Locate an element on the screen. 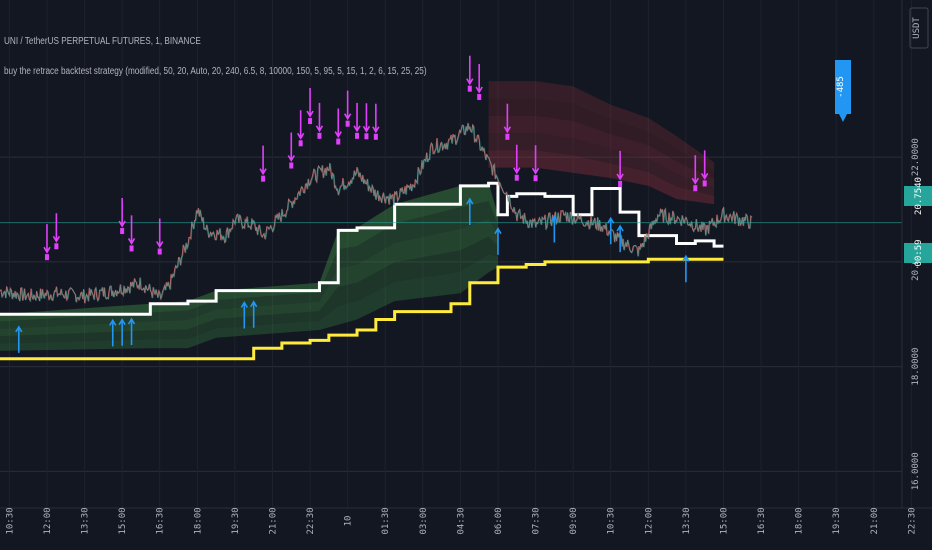  order-bubble-label: -485 is located at coordinates (841, 87).